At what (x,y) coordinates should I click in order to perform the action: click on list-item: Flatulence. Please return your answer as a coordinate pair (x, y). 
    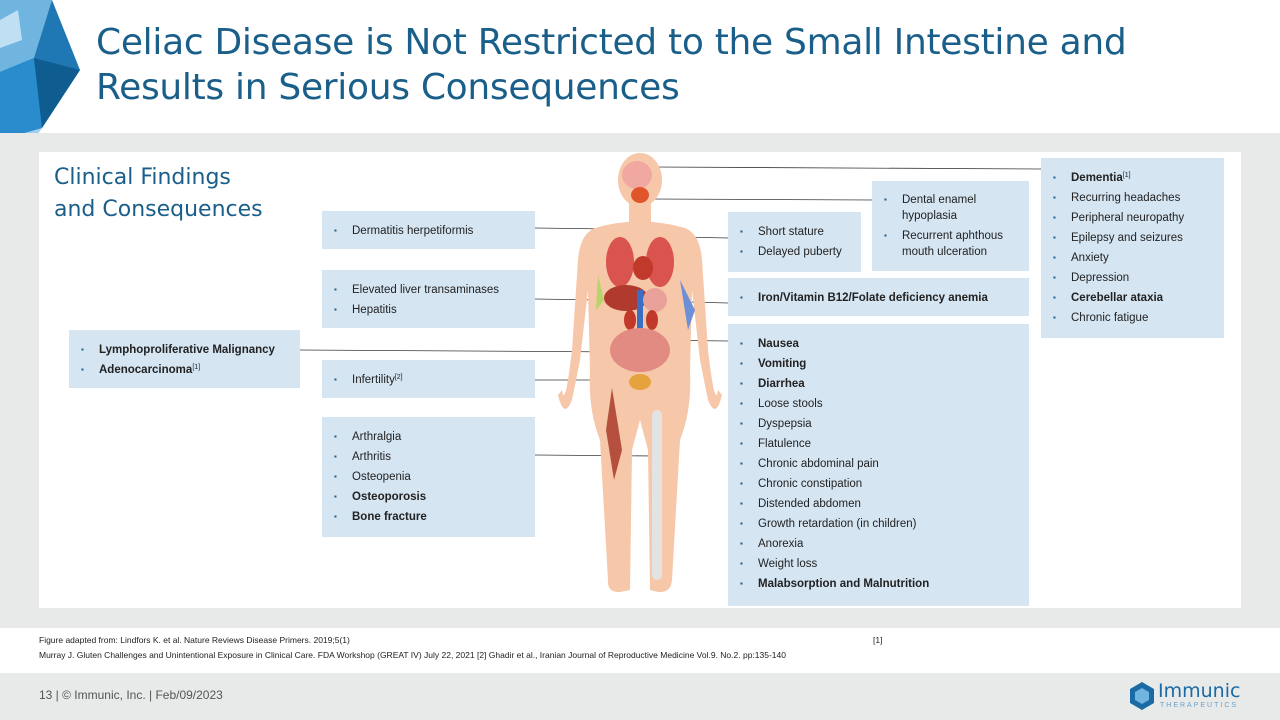
    Looking at the image, I should click on (878, 444).